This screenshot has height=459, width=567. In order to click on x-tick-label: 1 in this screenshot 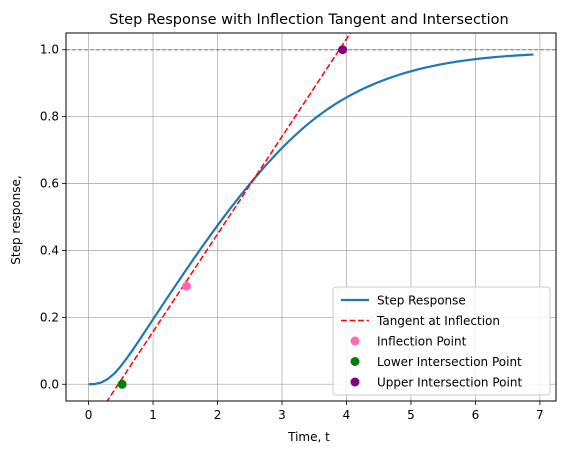, I will do `click(153, 415)`.